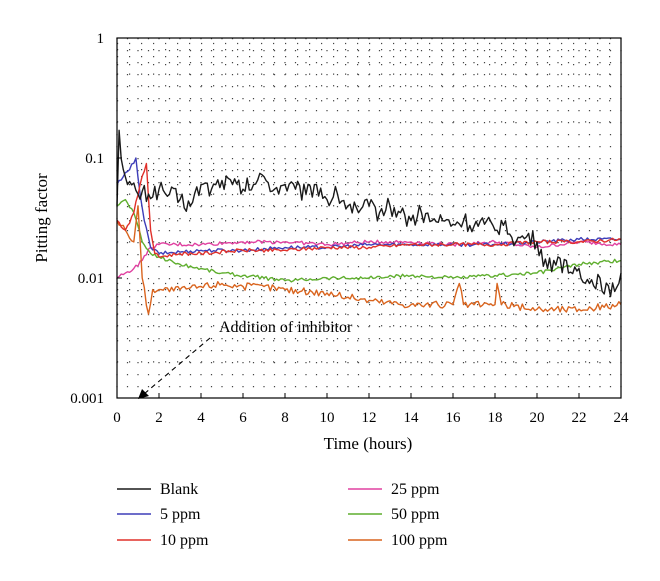 The width and height of the screenshot is (660, 581). What do you see at coordinates (177, 366) in the screenshot?
I see `annotation-arrow-line` at bounding box center [177, 366].